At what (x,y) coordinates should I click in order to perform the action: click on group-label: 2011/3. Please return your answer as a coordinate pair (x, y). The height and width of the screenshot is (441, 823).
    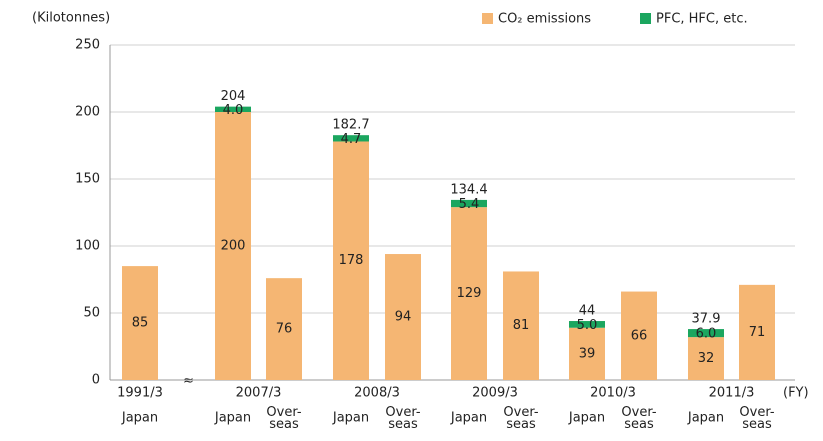
    Looking at the image, I should click on (732, 393).